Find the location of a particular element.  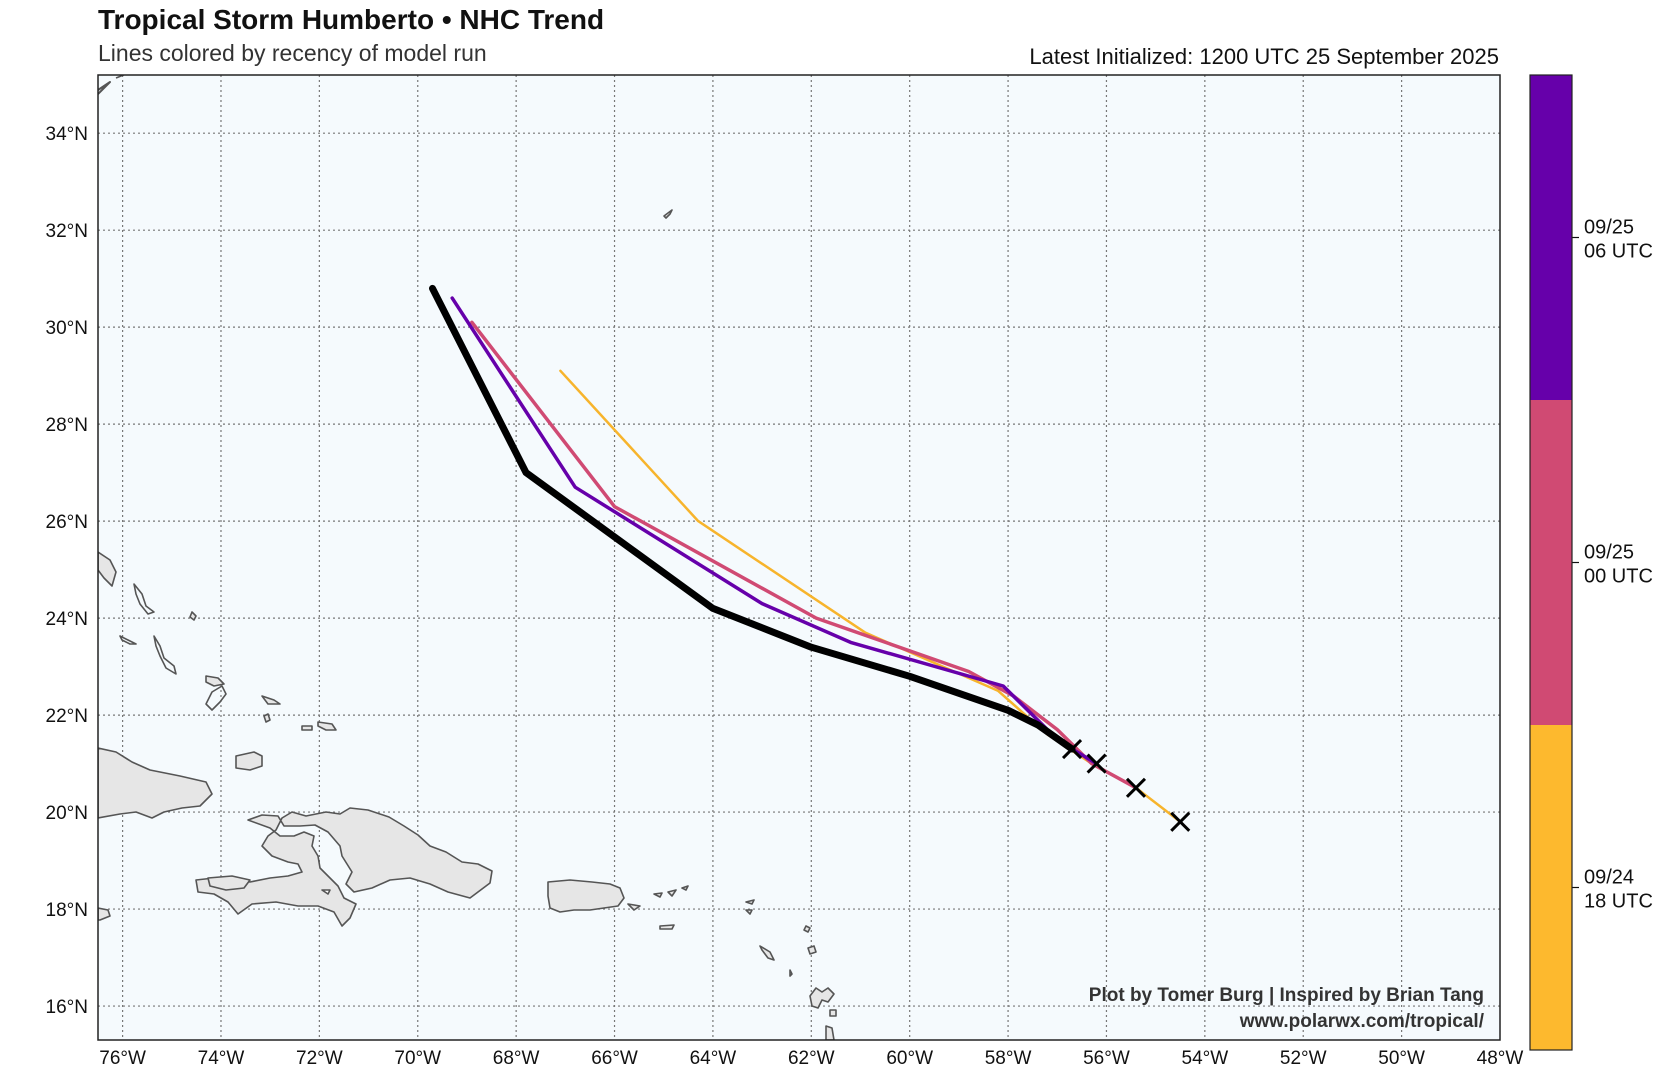

colorbar-label-time: 06 UTC is located at coordinates (1618, 252).